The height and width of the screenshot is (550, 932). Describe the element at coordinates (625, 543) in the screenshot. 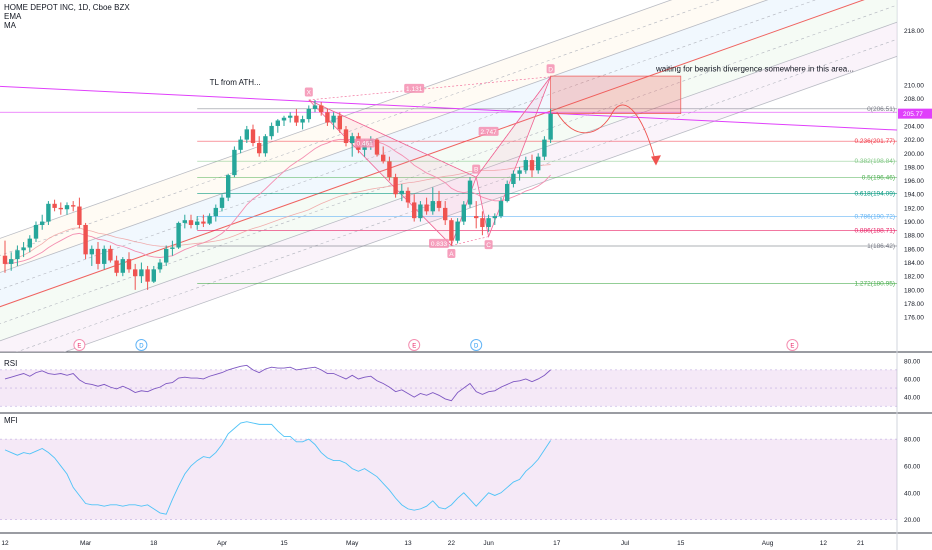

I see `time-tick-label: Jul` at that location.